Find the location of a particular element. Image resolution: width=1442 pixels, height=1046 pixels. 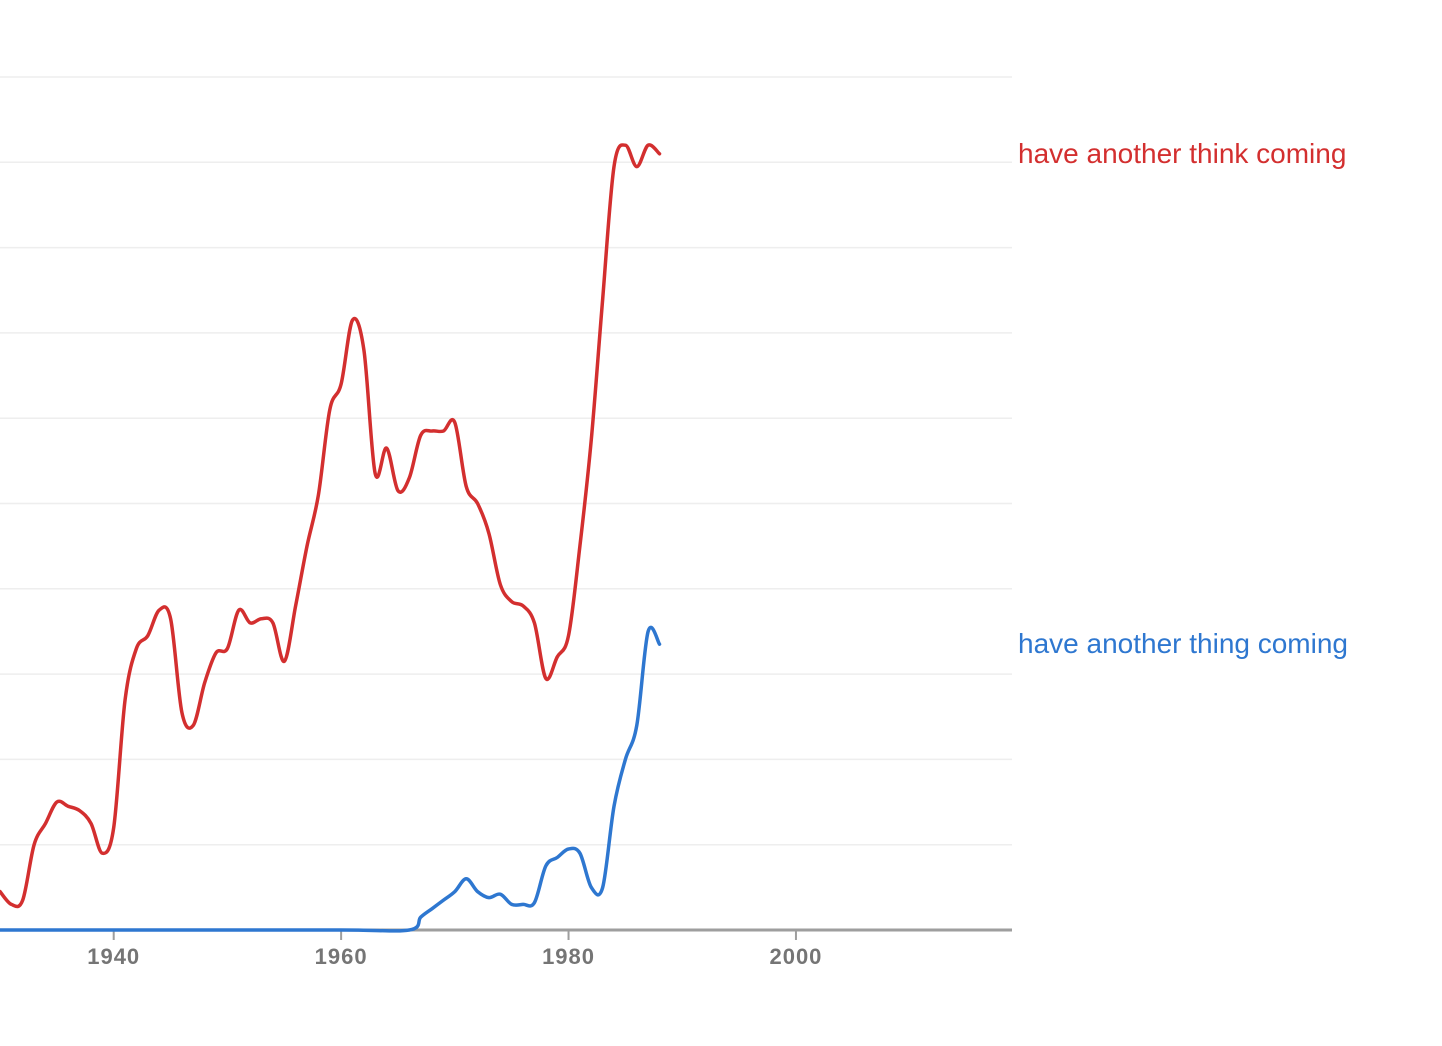

series-line-have-another-thing-coming is located at coordinates (331, 779).